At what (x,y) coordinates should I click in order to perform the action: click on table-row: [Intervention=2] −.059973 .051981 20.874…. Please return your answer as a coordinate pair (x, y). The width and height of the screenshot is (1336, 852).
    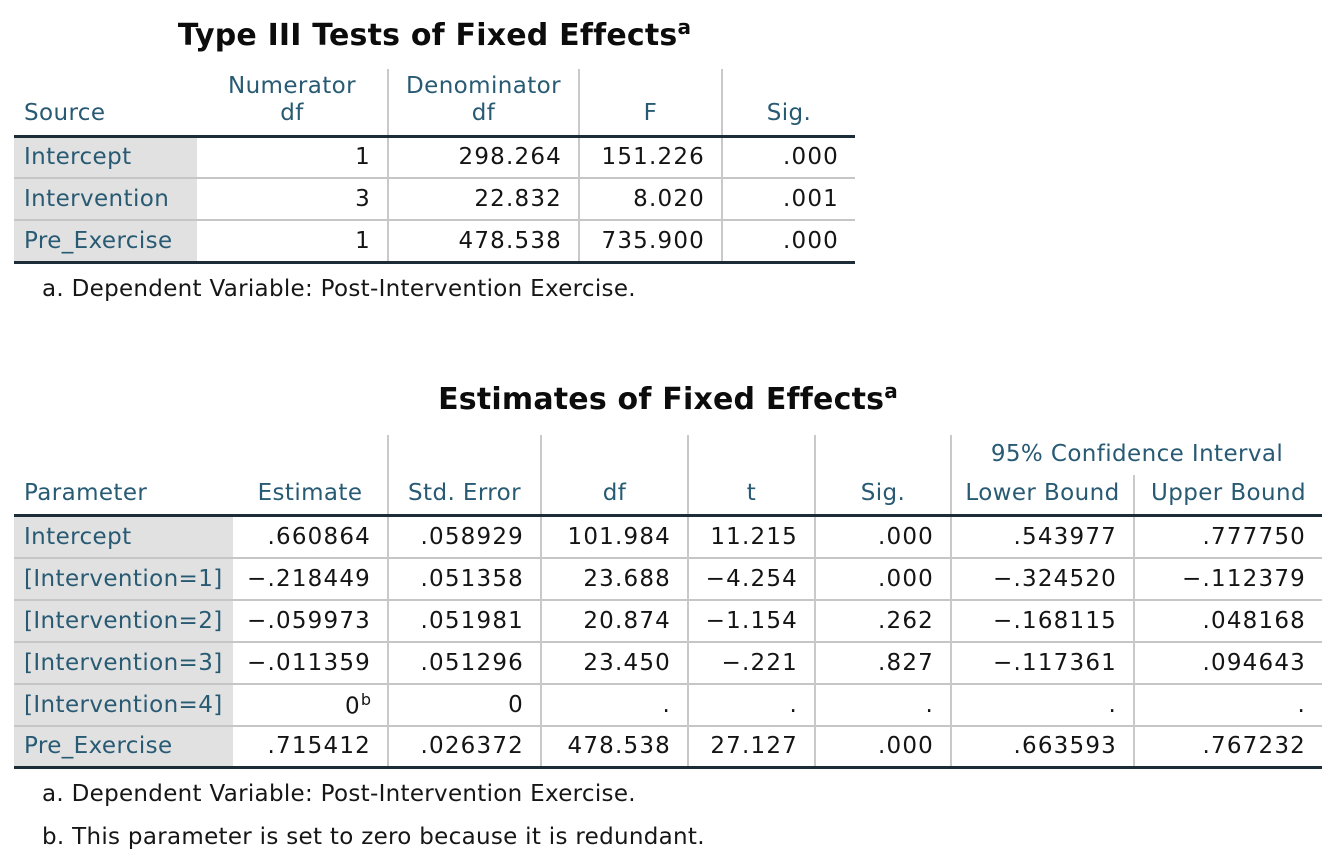
    Looking at the image, I should click on (668, 620).